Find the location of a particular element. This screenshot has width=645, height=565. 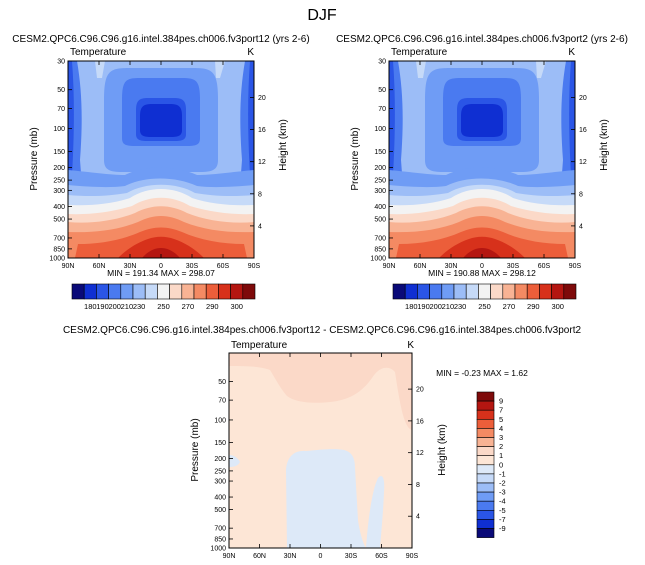

y-tick-label: 300 is located at coordinates (380, 191).